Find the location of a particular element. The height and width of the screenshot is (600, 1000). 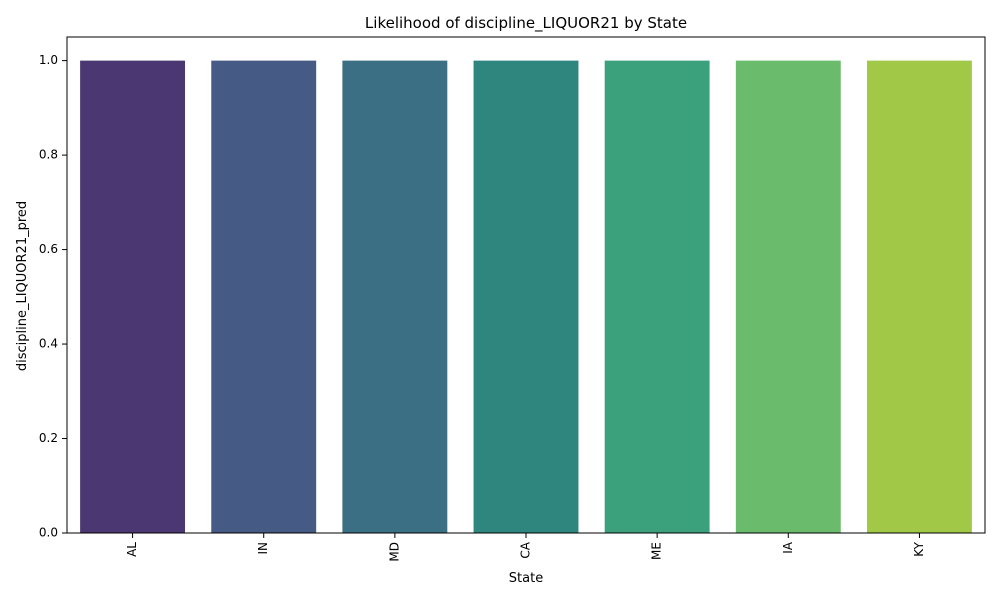

bar-in is located at coordinates (264, 296).